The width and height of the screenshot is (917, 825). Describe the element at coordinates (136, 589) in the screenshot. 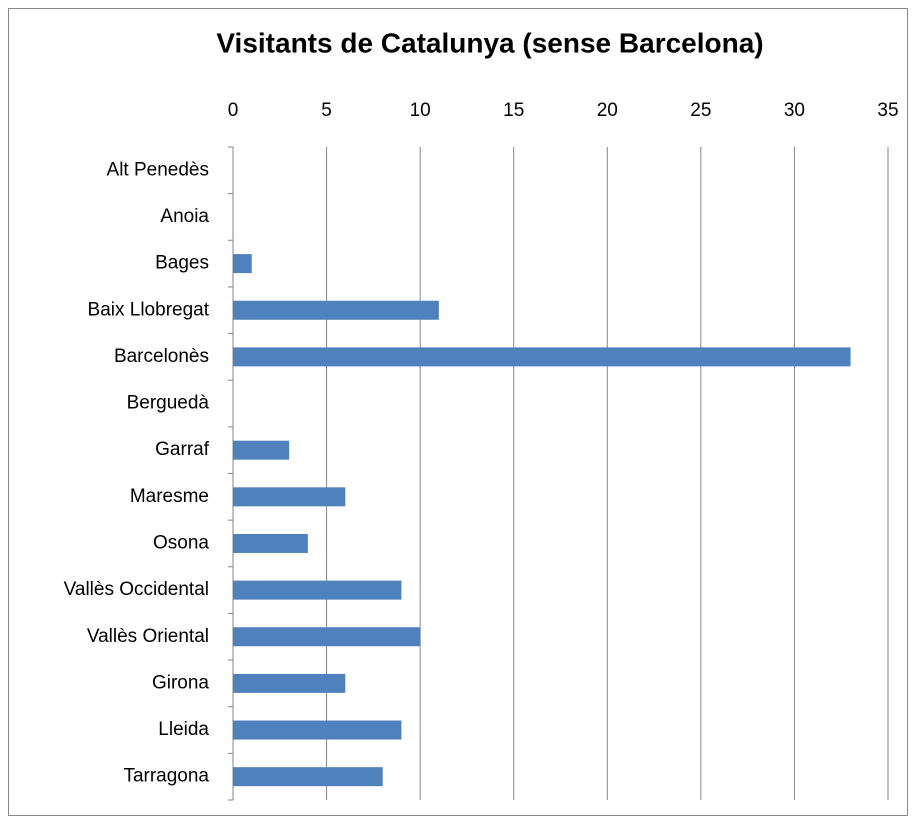

I see `y-tick-label: Vallès Occidental` at that location.